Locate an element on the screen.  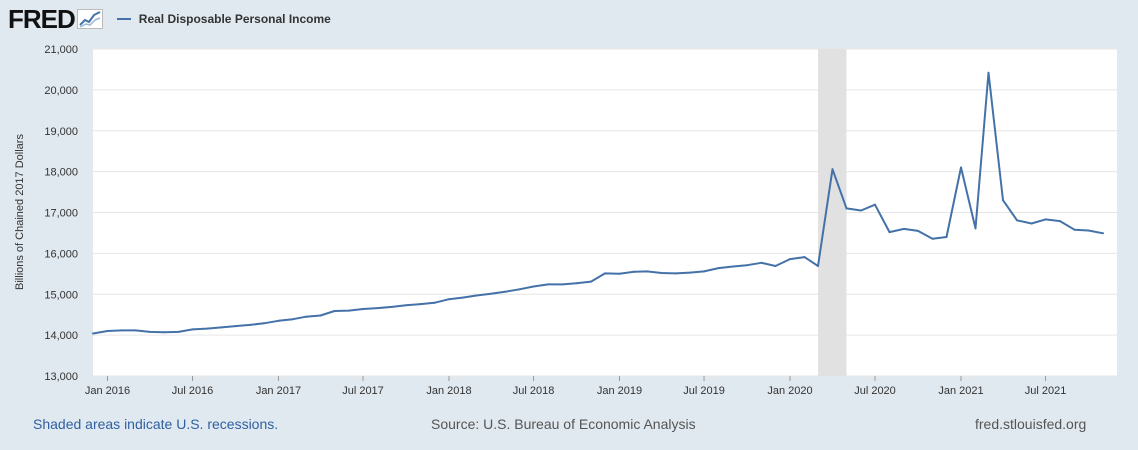
graph-header: FRED Real Disposable Personal Income is located at coordinates (169, 19).